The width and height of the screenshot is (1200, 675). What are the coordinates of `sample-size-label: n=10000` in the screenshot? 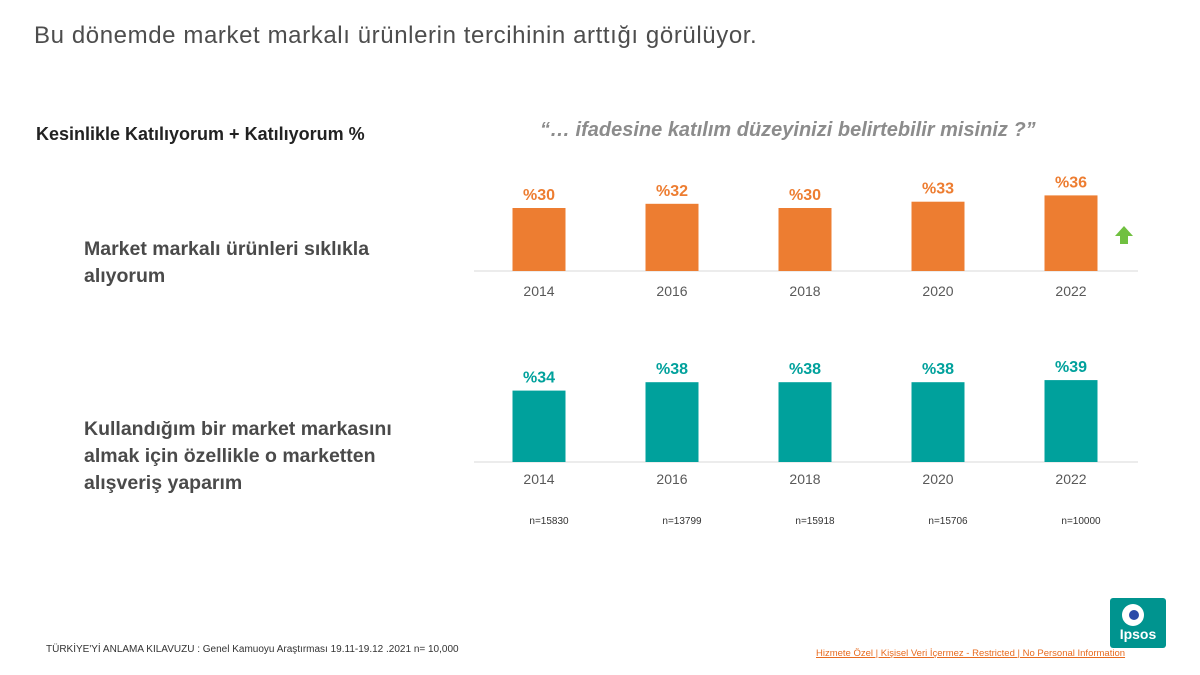 It's located at (1081, 521).